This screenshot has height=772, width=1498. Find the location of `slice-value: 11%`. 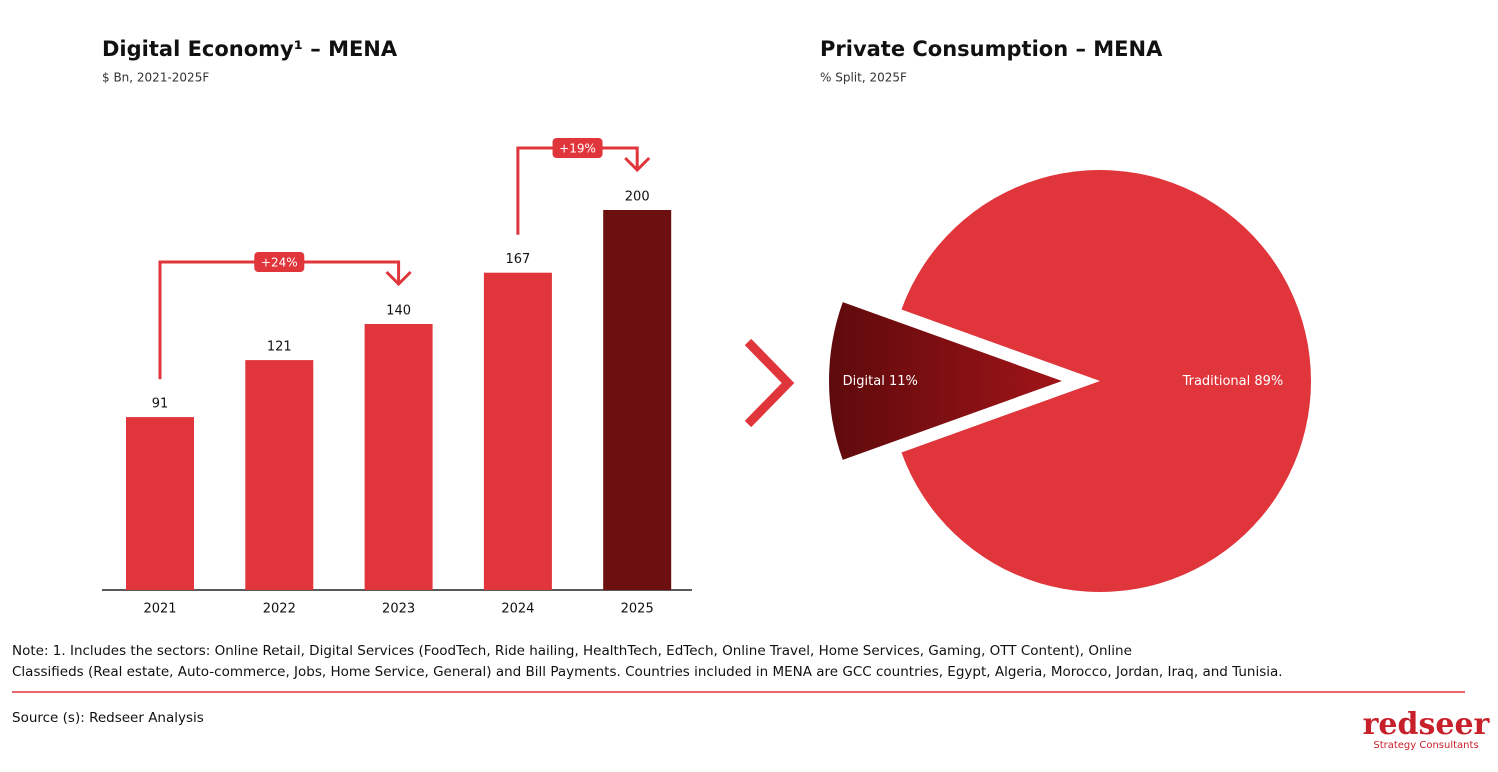

slice-value: 11% is located at coordinates (903, 381).